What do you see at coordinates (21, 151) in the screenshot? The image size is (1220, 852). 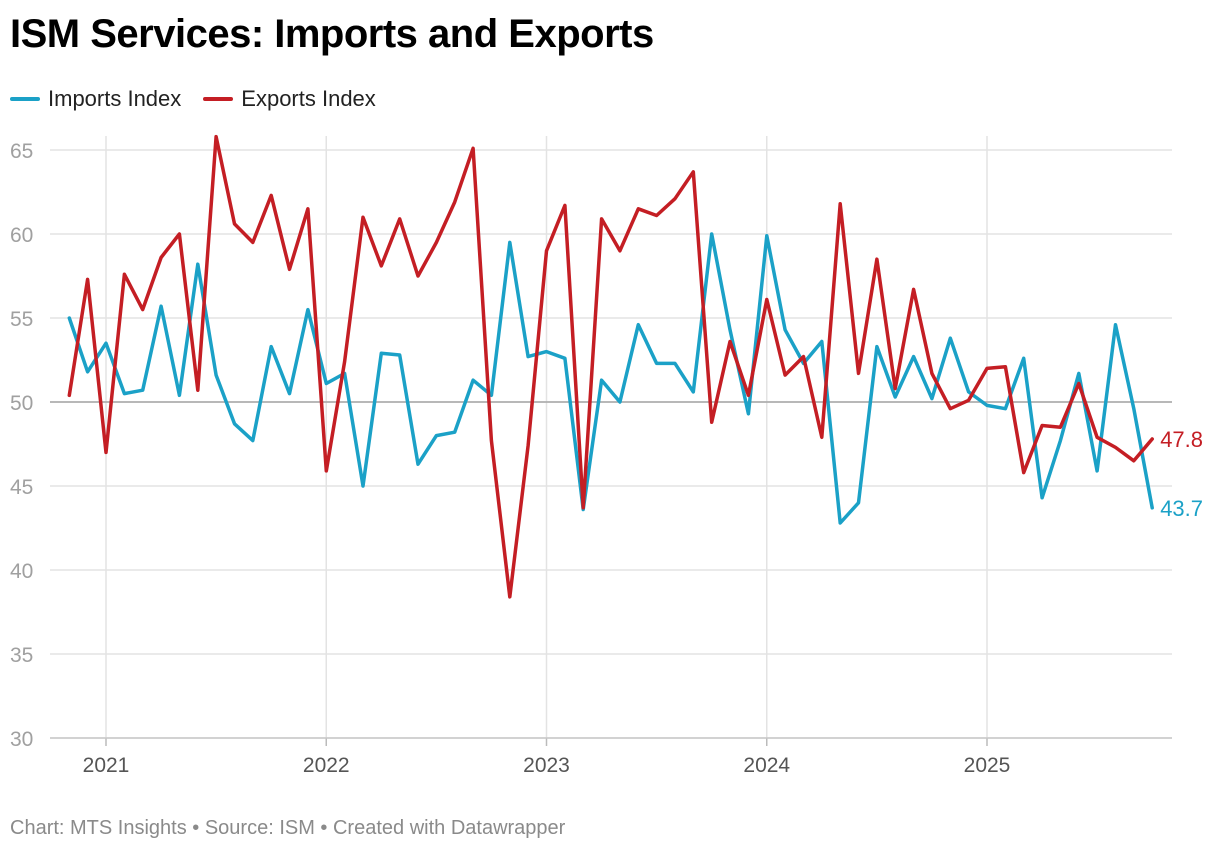 I see `y-tick-label-65: 65` at bounding box center [21, 151].